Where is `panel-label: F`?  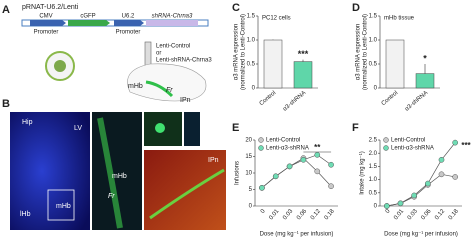
panel-label: F is located at coordinates (355, 128).